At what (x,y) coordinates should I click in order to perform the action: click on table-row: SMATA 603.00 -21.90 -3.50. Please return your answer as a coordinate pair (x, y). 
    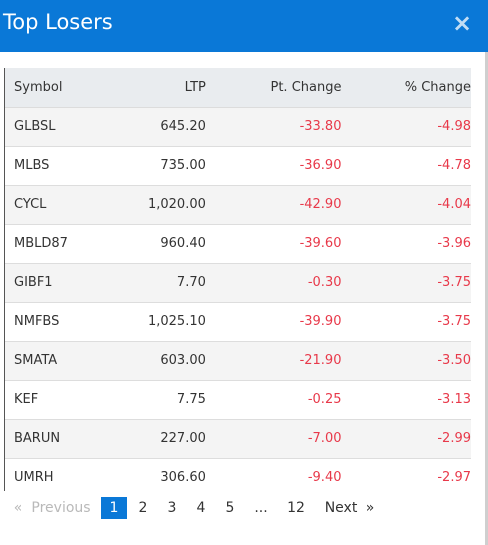
    Looking at the image, I should click on (238, 361).